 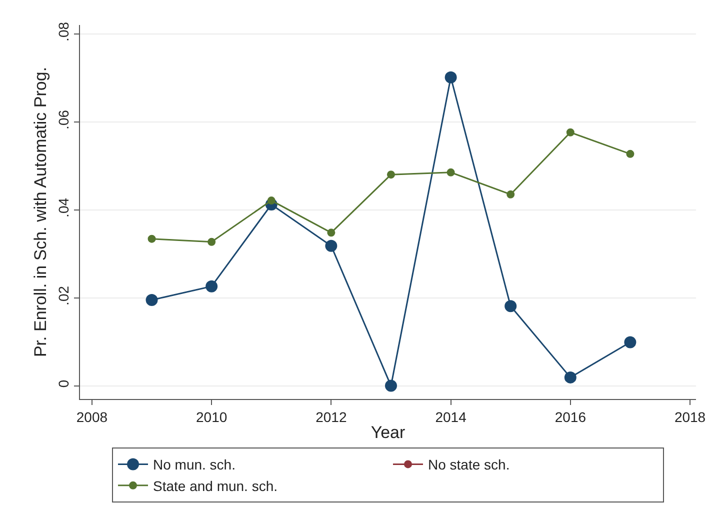 I want to click on x-tick-label: 2008, so click(x=92, y=416).